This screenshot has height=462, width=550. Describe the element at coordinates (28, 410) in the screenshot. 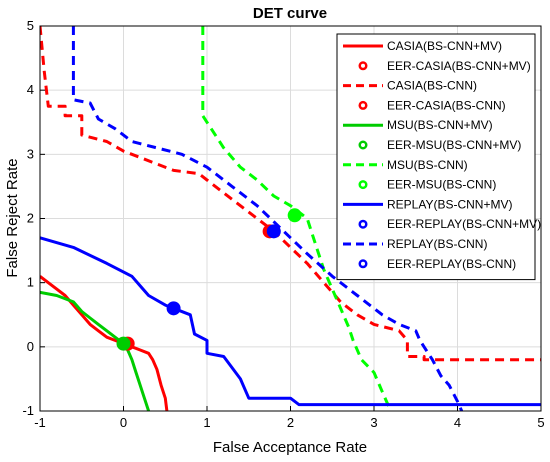

I see `y-tick-label: -1` at that location.